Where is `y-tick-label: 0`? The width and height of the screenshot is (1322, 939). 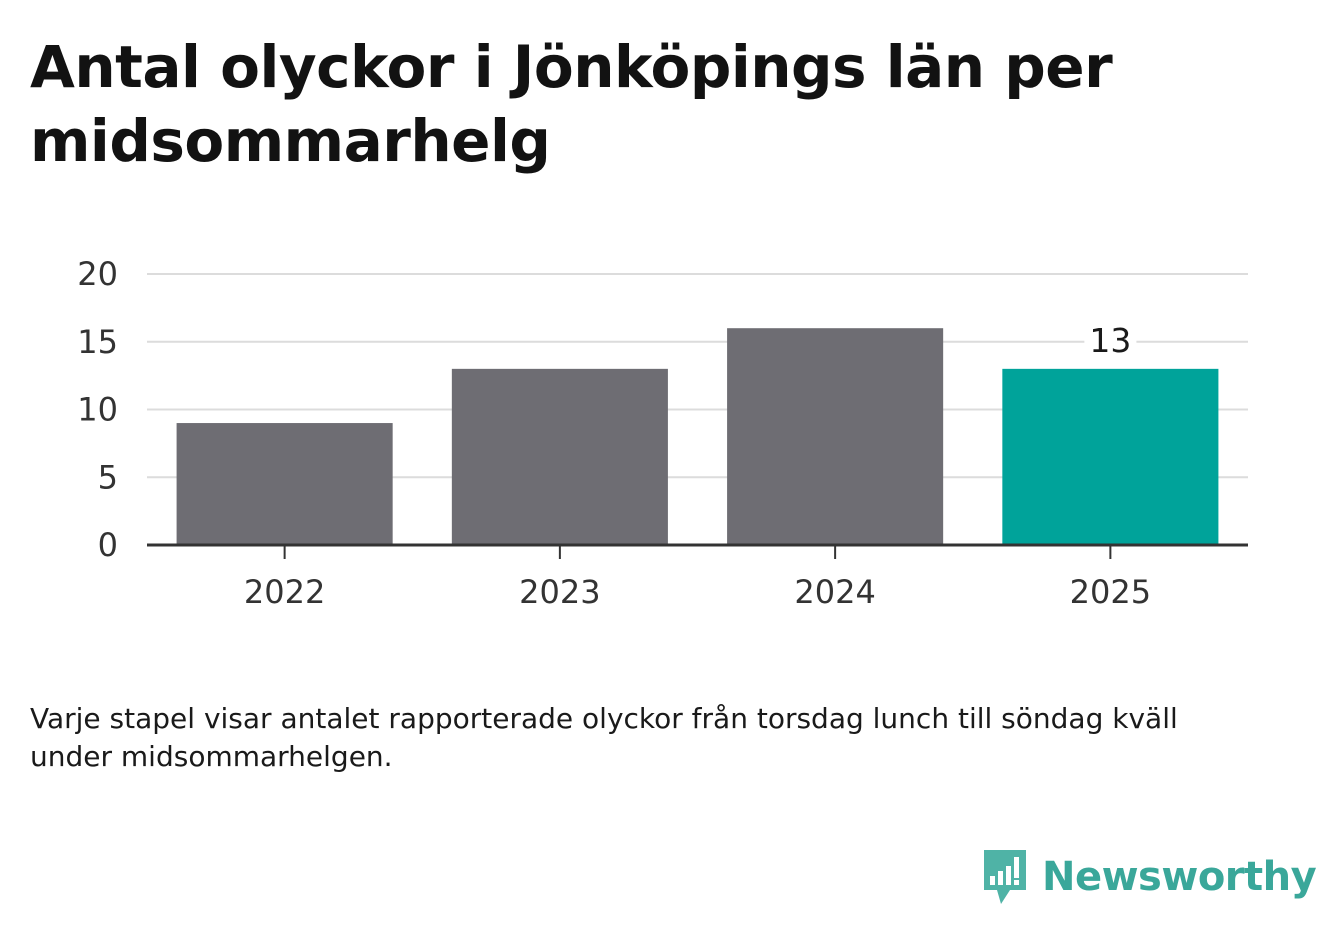 y-tick-label: 0 is located at coordinates (108, 545).